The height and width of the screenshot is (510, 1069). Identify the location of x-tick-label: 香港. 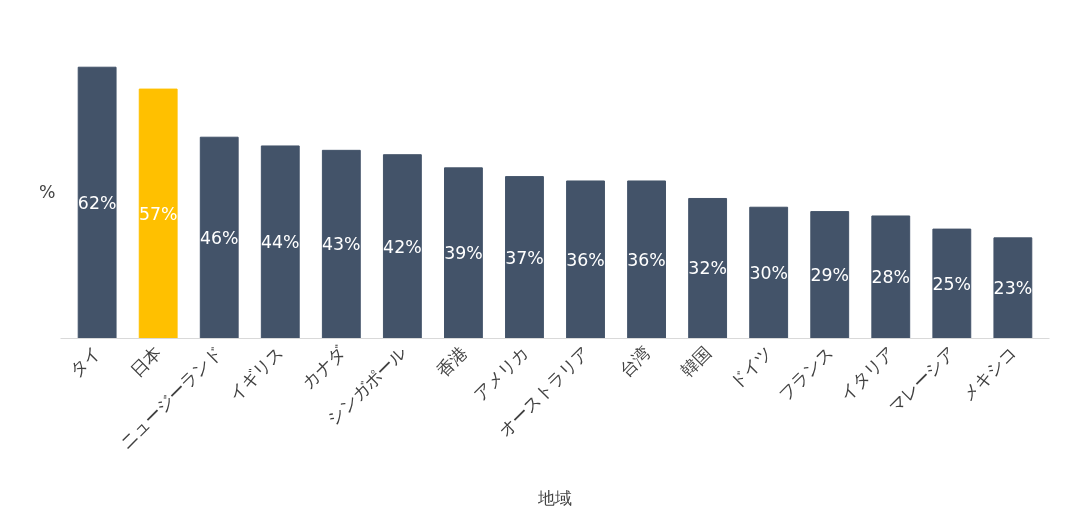
(451, 361).